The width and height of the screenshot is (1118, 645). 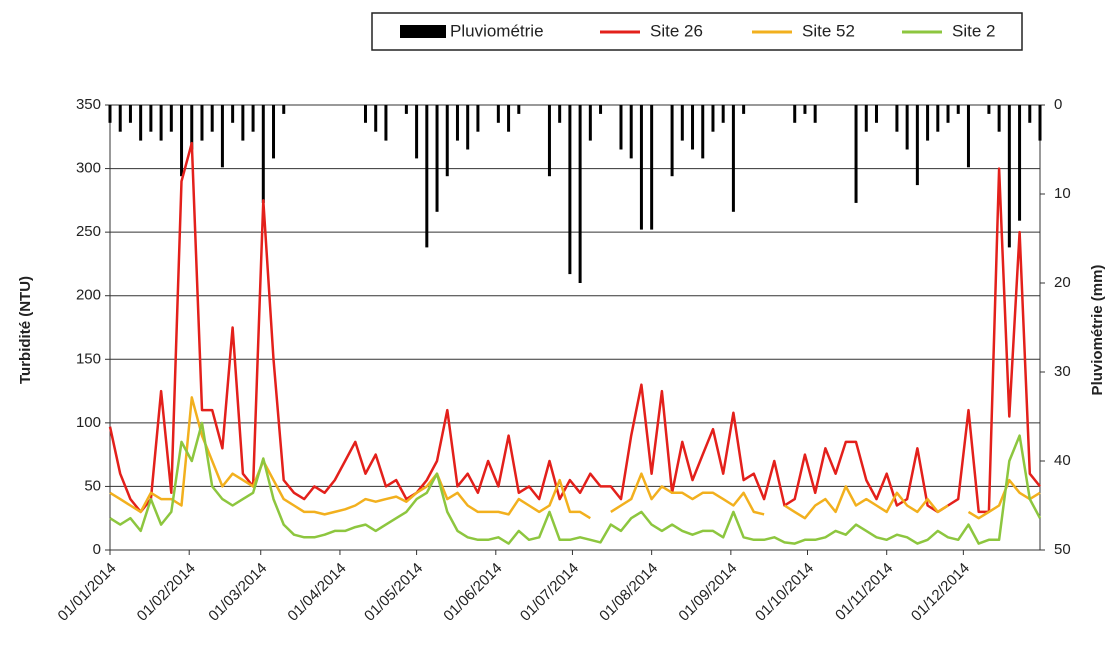 What do you see at coordinates (1062, 460) in the screenshot?
I see `y2-tick-label: 40` at bounding box center [1062, 460].